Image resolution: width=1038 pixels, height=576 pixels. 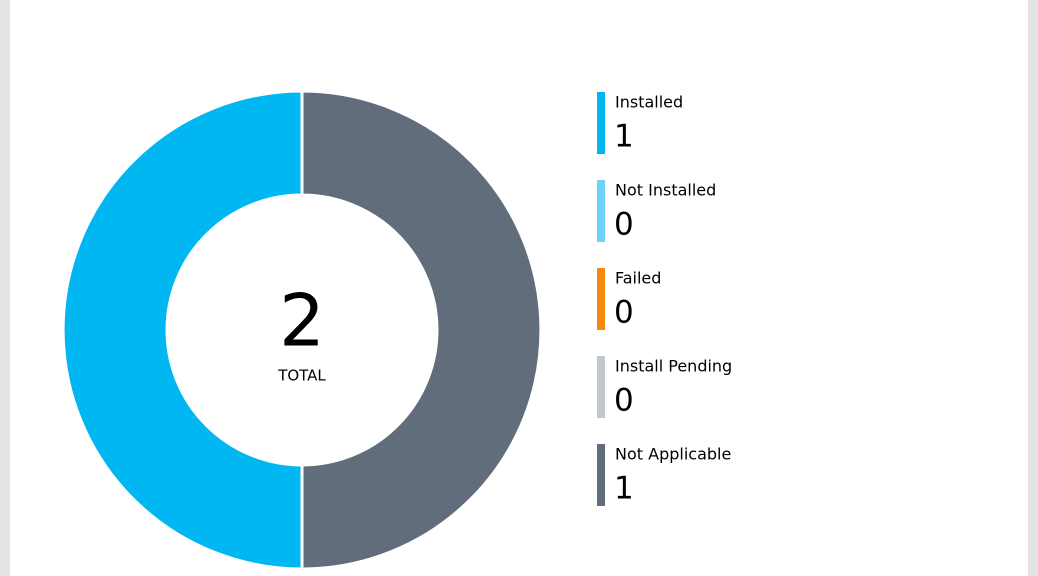 What do you see at coordinates (638, 278) in the screenshot?
I see `legend-label: Failed` at bounding box center [638, 278].